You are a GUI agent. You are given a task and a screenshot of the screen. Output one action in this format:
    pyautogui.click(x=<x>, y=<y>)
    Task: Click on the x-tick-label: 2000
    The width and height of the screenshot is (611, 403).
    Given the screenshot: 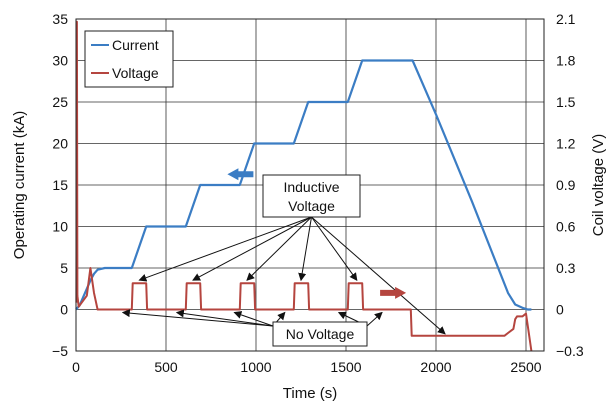 What is the action you would take?
    pyautogui.click(x=435, y=367)
    